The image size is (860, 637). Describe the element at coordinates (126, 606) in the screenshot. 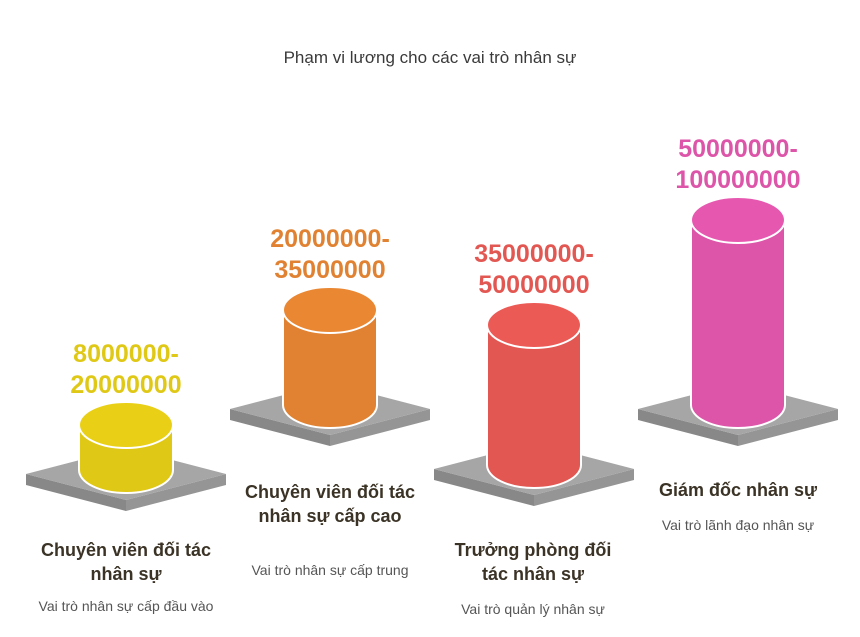

I see `description-0: Vai trò nhân sự cấp đầu vào` at that location.